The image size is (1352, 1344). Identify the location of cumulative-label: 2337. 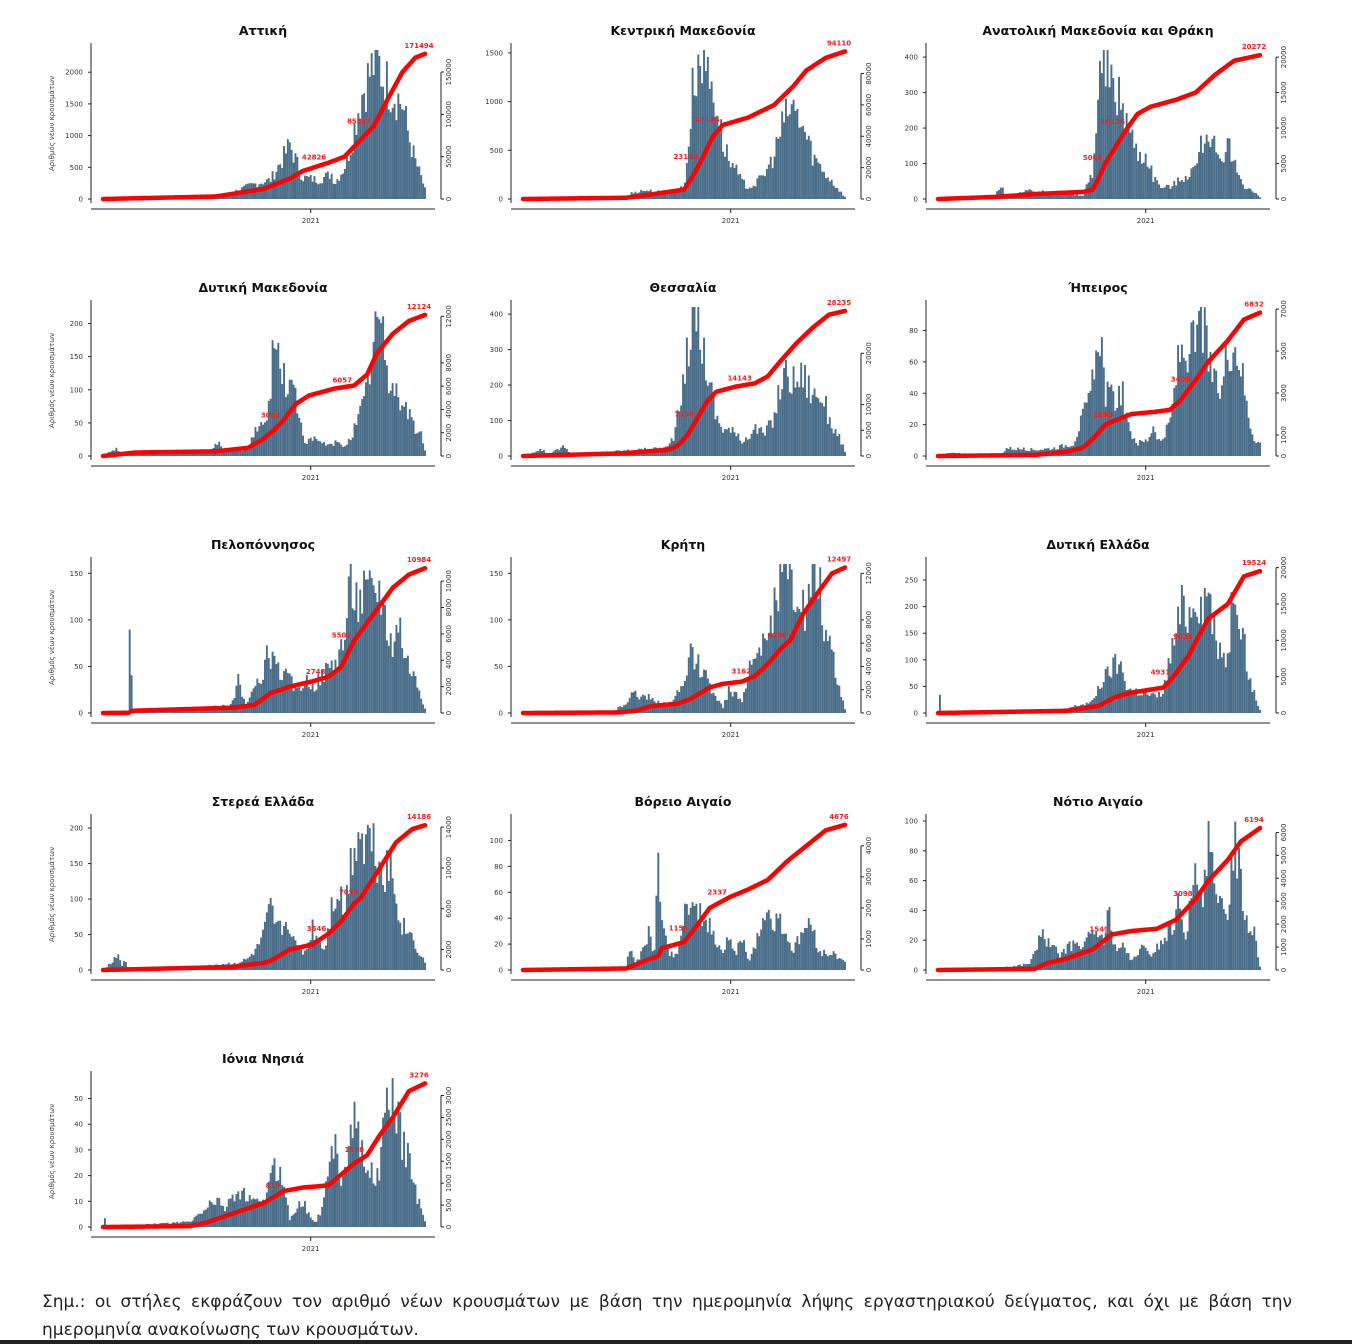
(717, 892).